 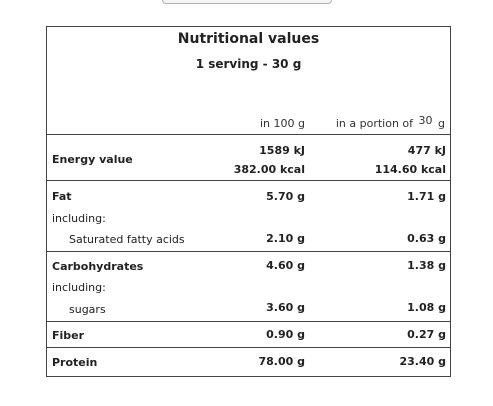 I want to click on saturated-portion: 0.63 g, so click(x=426, y=238).